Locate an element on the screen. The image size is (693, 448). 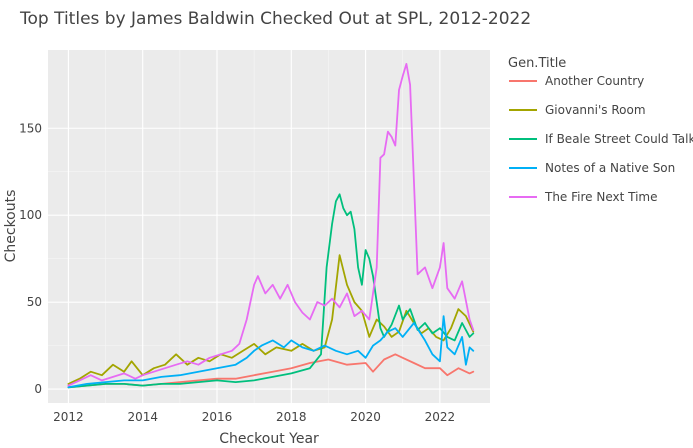
y-axis-ticks: 0 50 100 150 is located at coordinates (30, 258).